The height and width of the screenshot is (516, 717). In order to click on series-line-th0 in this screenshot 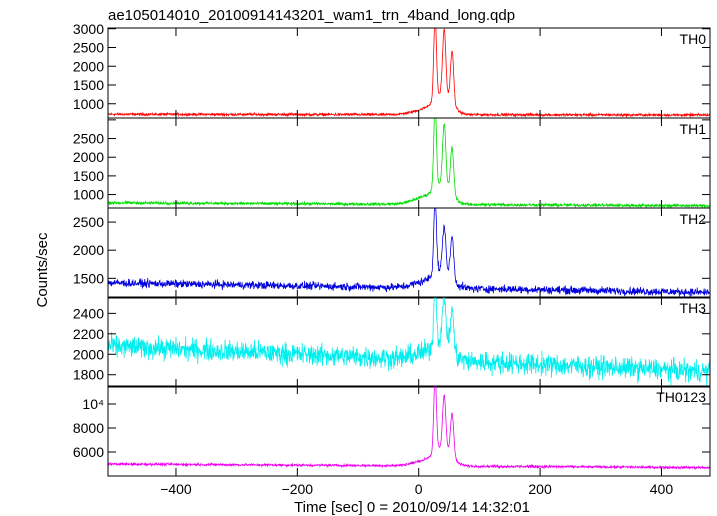, I will do `click(409, 73)`.